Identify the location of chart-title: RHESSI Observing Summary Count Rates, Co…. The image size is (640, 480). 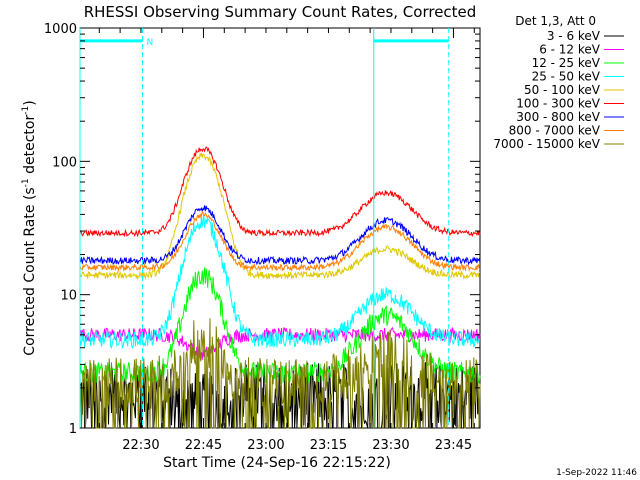
(280, 12).